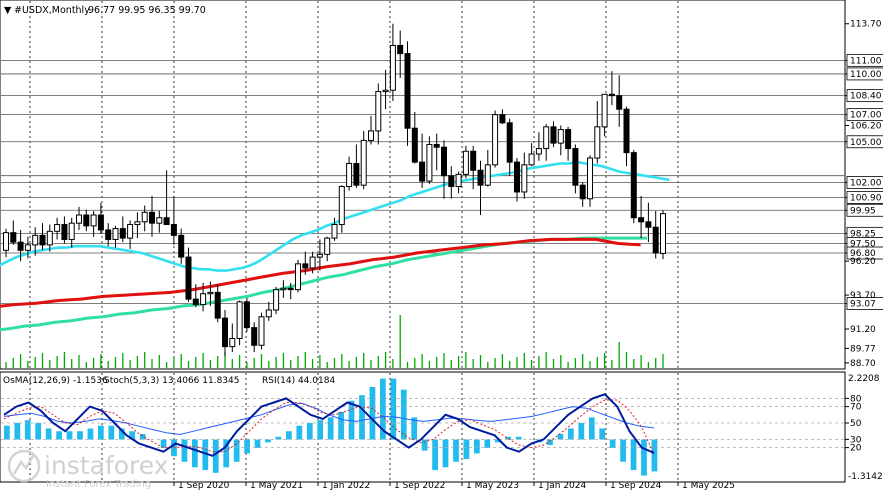 The height and width of the screenshot is (497, 883). What do you see at coordinates (863, 296) in the screenshot?
I see `price-axis-label: 93.70` at bounding box center [863, 296].